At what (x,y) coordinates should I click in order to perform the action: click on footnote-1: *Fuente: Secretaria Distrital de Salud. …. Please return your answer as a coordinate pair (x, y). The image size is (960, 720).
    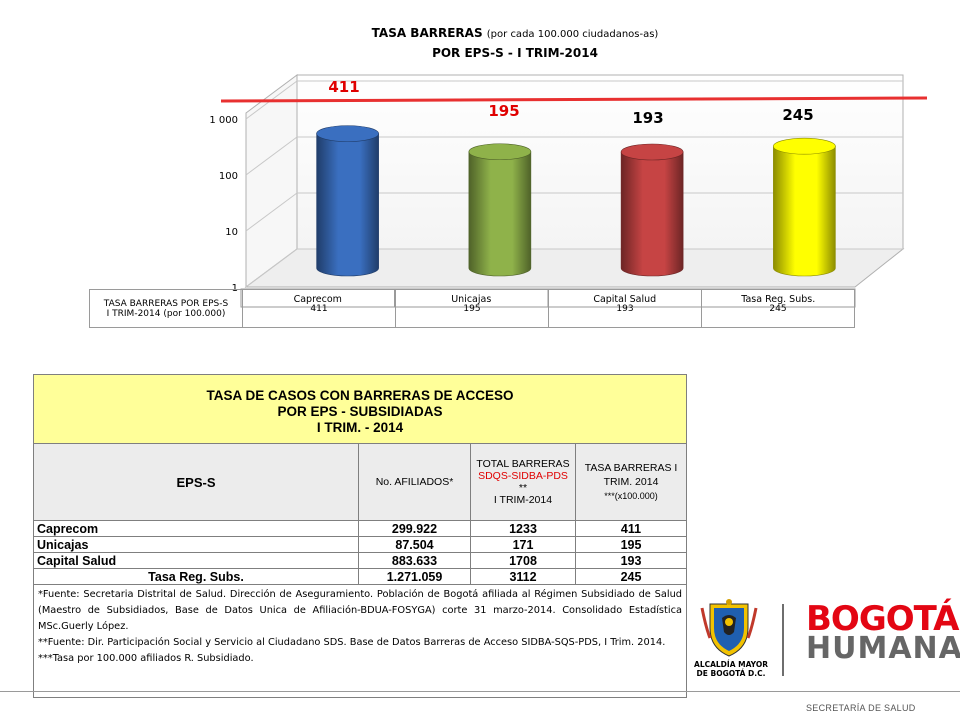
    Looking at the image, I should click on (360, 610).